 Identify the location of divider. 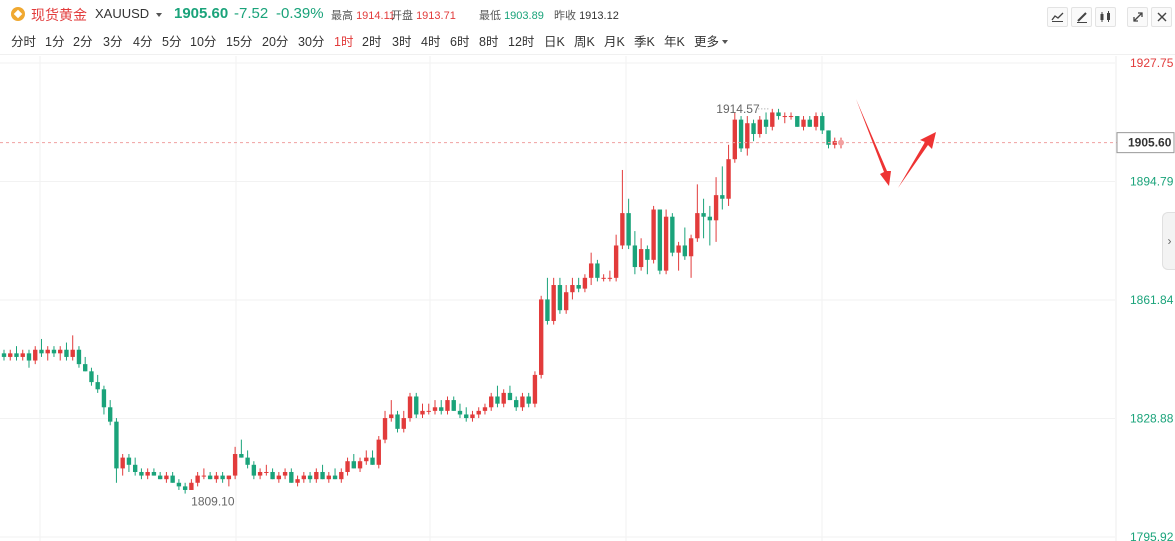
(587, 54).